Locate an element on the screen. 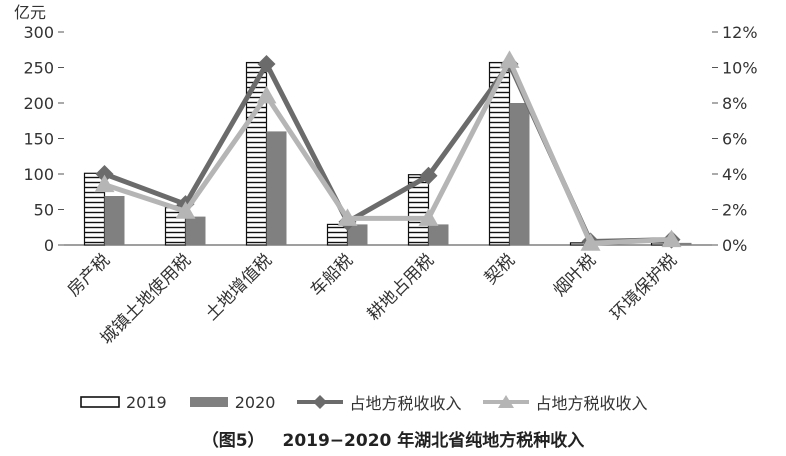  x-tick-label: 房产税 is located at coordinates (89, 275).